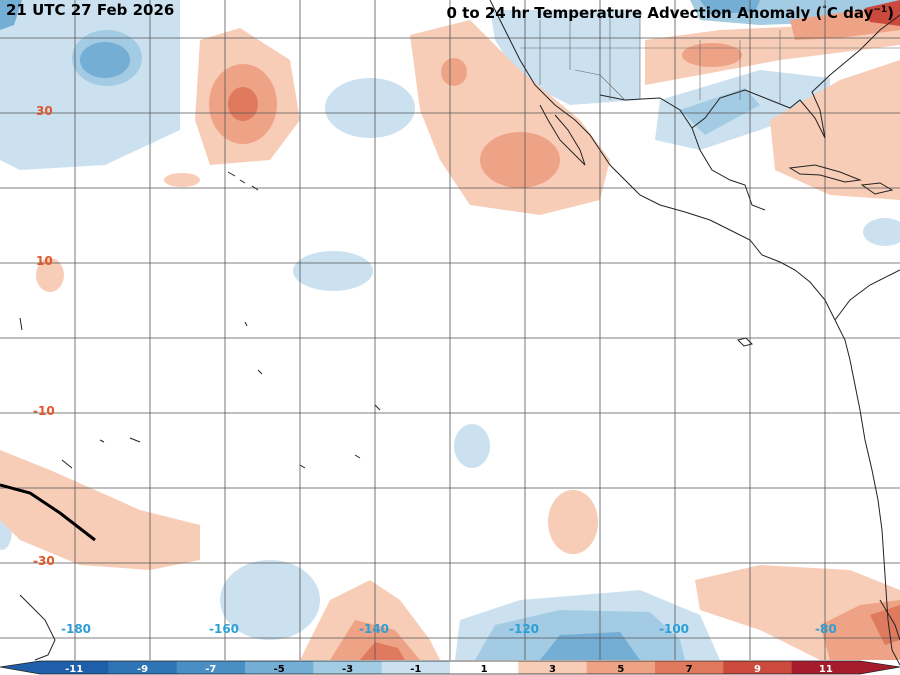 This screenshot has height=675, width=900. What do you see at coordinates (867, 295) in the screenshot?
I see `coastline-south-america-north` at bounding box center [867, 295].